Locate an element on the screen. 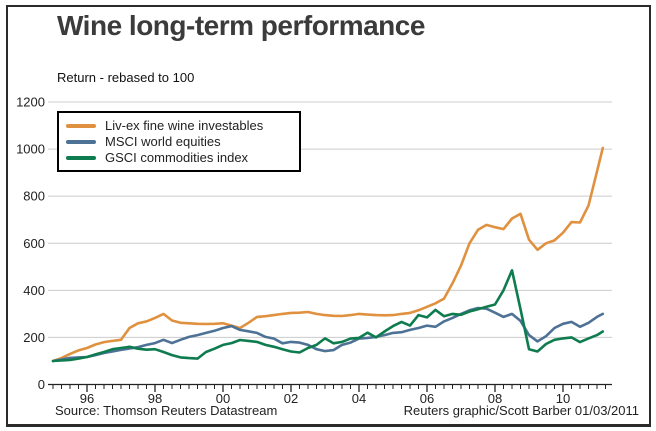 The image size is (656, 431). equities-line-swatch is located at coordinates (81, 141).